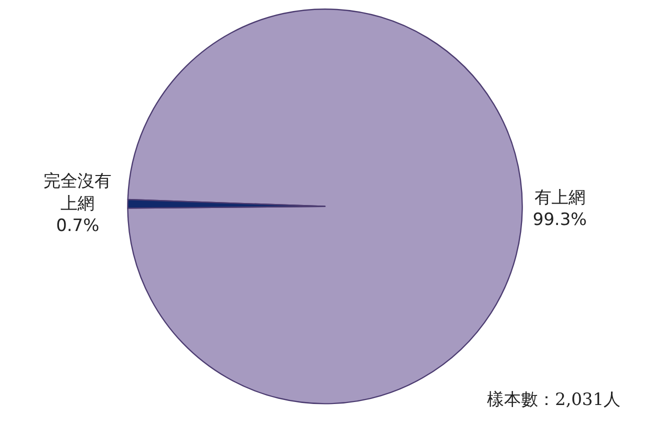 The height and width of the screenshot is (421, 645). What do you see at coordinates (78, 193) in the screenshot?
I see `slice-label: 完全沒有上網` at bounding box center [78, 193].